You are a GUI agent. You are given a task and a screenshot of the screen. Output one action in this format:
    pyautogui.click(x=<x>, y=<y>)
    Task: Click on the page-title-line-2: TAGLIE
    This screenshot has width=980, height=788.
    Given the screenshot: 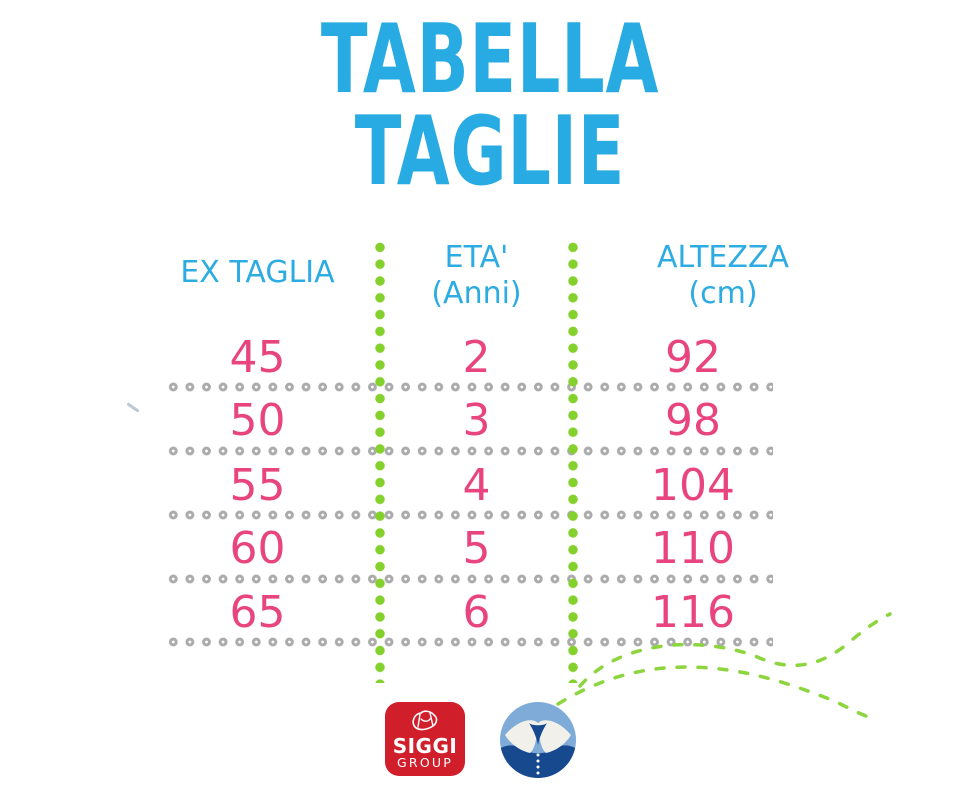 What is the action you would take?
    pyautogui.click(x=490, y=152)
    